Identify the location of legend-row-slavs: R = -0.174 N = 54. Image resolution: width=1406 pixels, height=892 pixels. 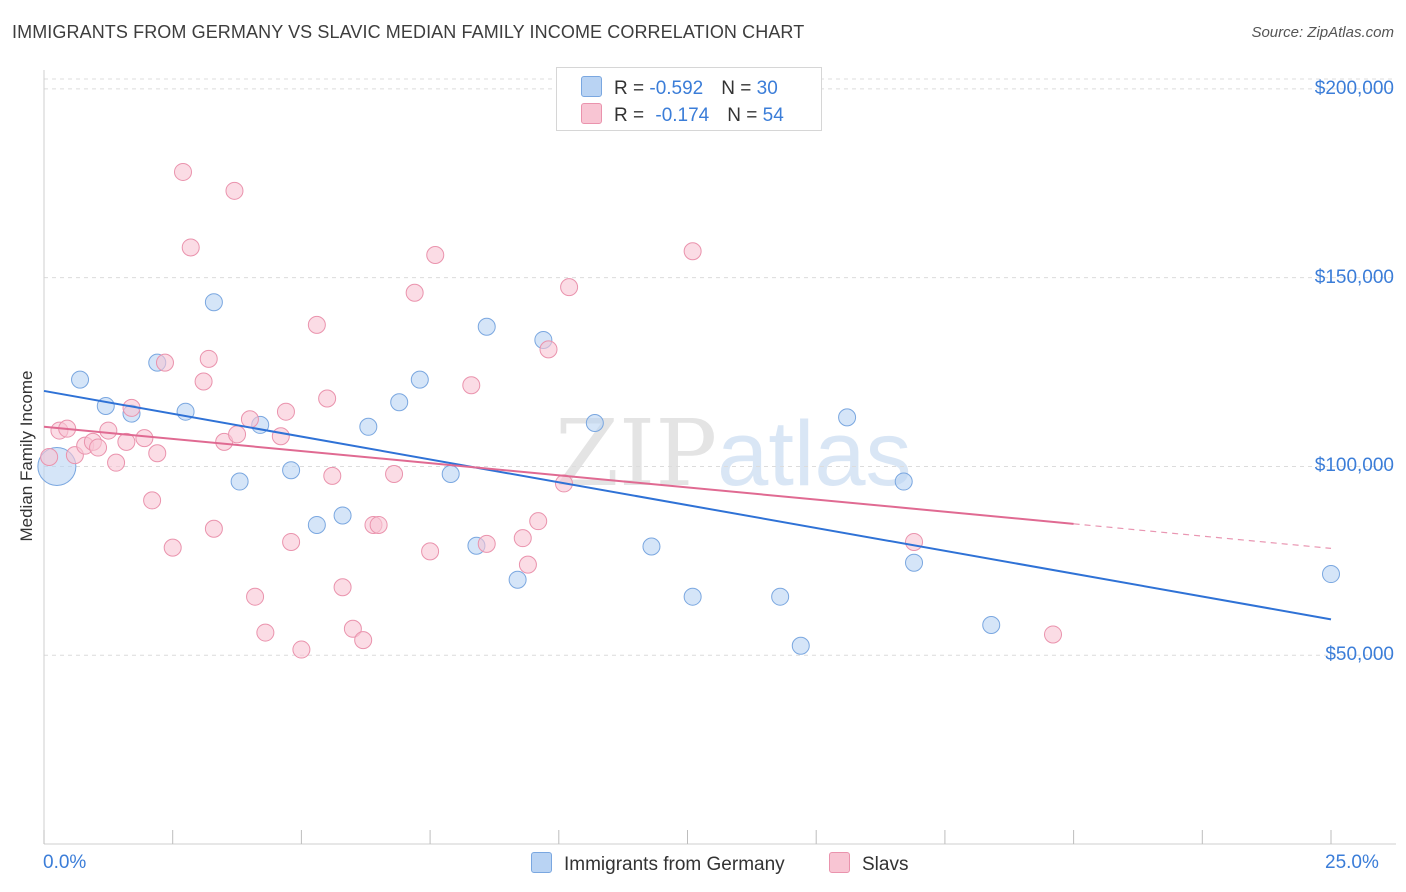
(682, 115).